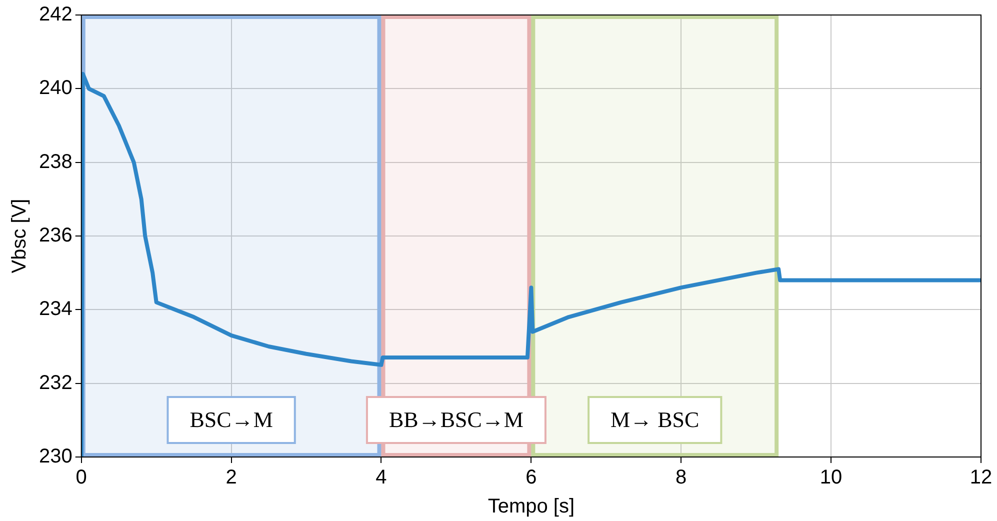 The width and height of the screenshot is (997, 521). I want to click on x-tick-label: 0, so click(81, 477).